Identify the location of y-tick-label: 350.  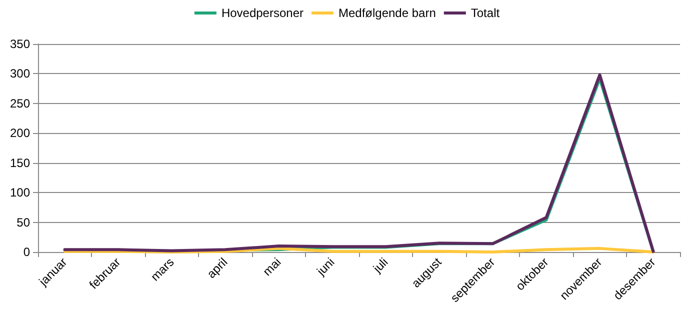
(20, 44).